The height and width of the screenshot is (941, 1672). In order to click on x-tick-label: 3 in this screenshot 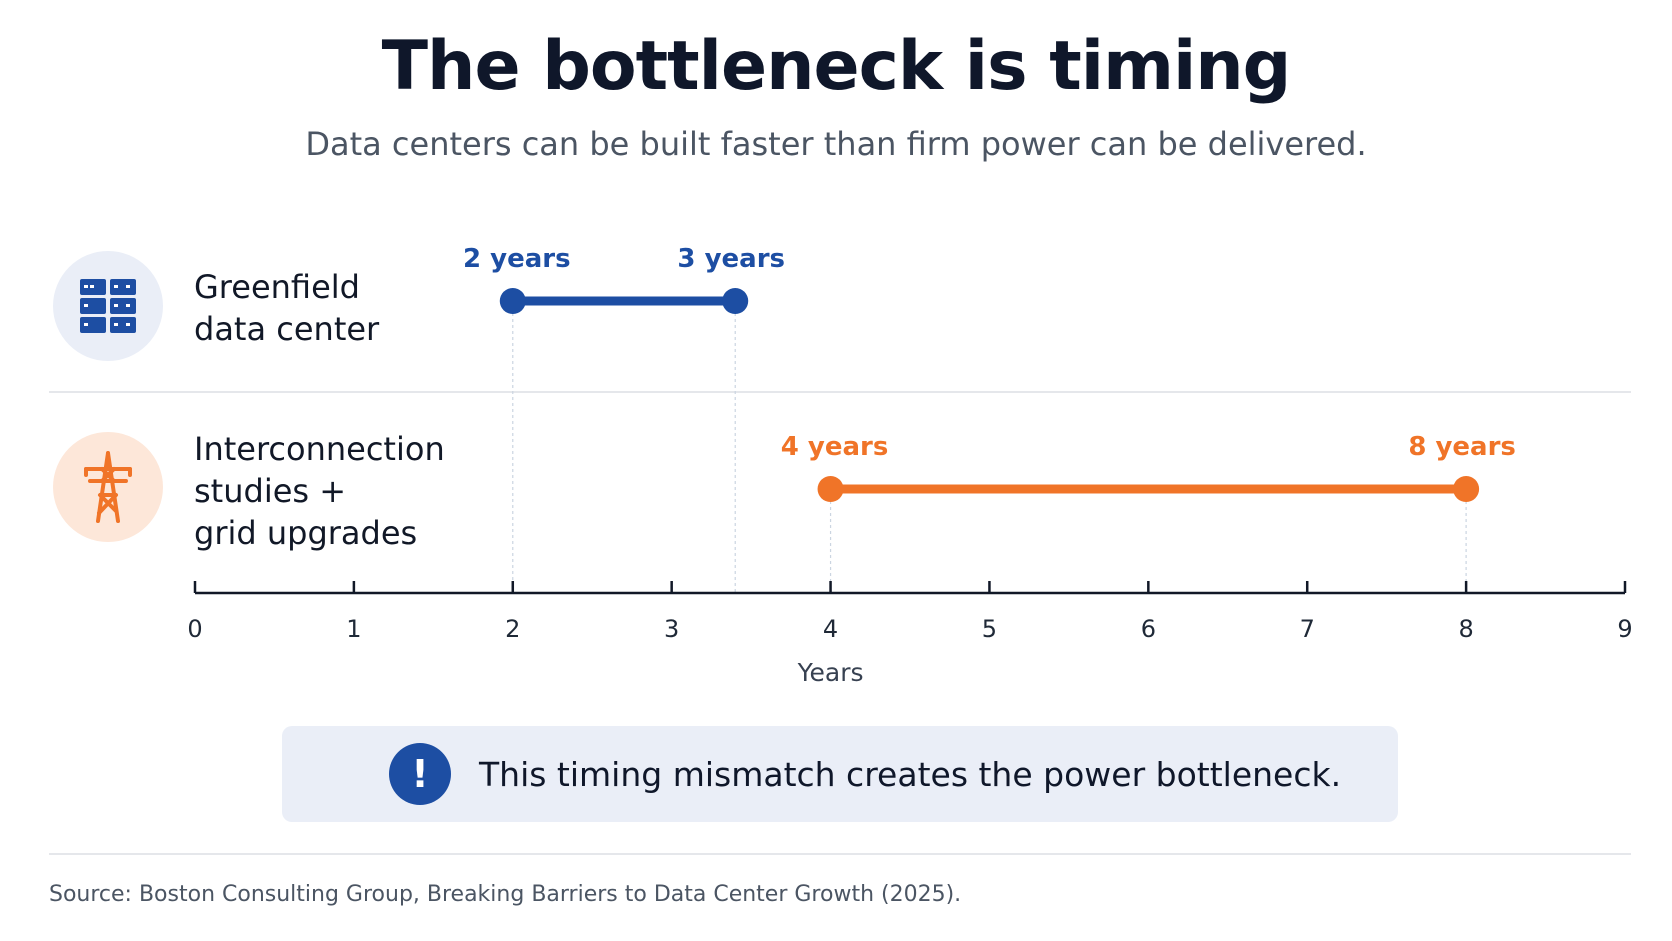, I will do `click(671, 629)`.